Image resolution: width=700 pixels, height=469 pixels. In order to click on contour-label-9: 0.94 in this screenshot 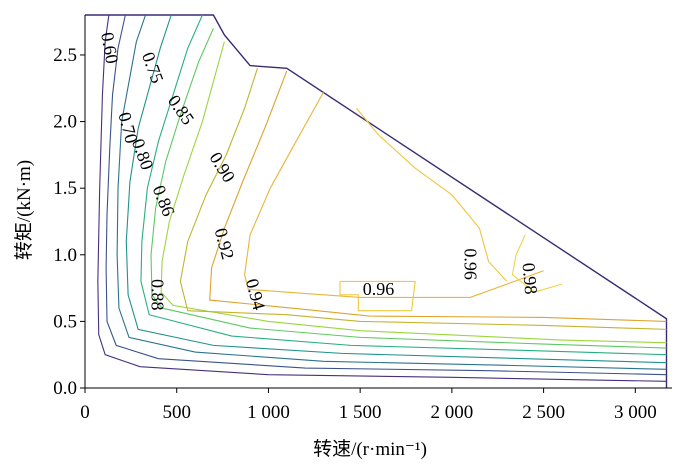, I will do `click(255, 294)`.